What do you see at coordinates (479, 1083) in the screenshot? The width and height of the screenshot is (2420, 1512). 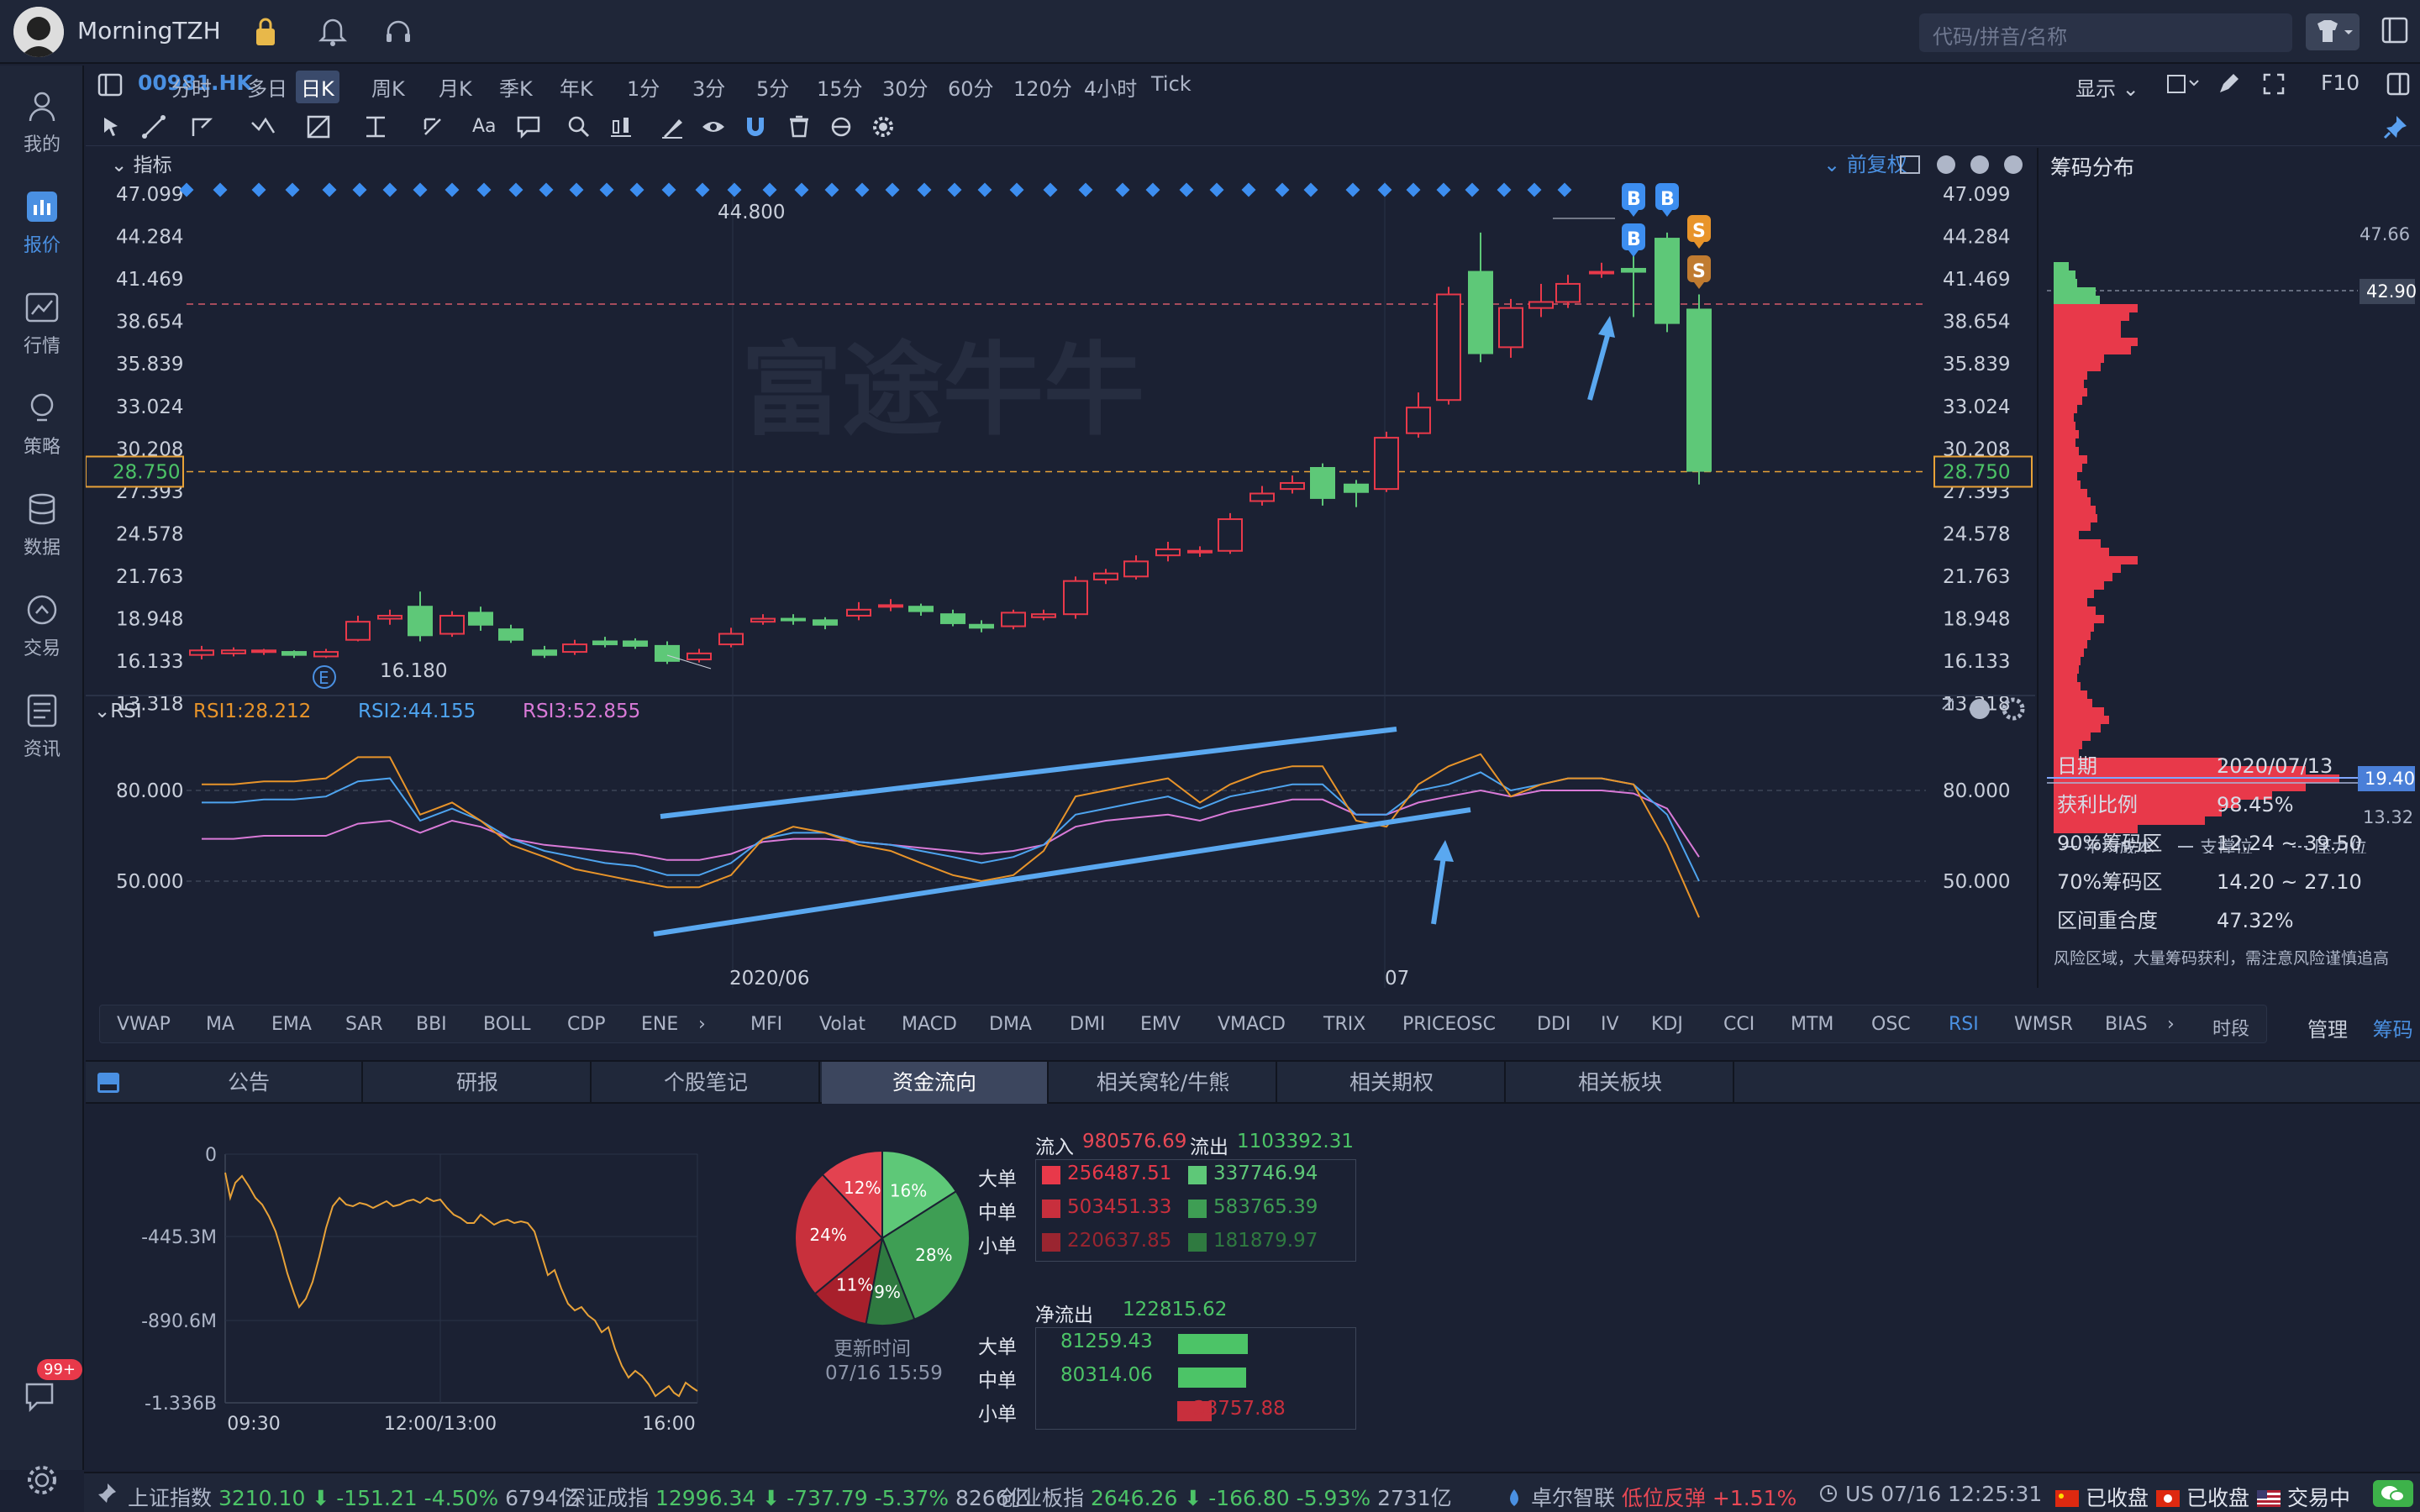 I see `bottom-tab: 研报` at bounding box center [479, 1083].